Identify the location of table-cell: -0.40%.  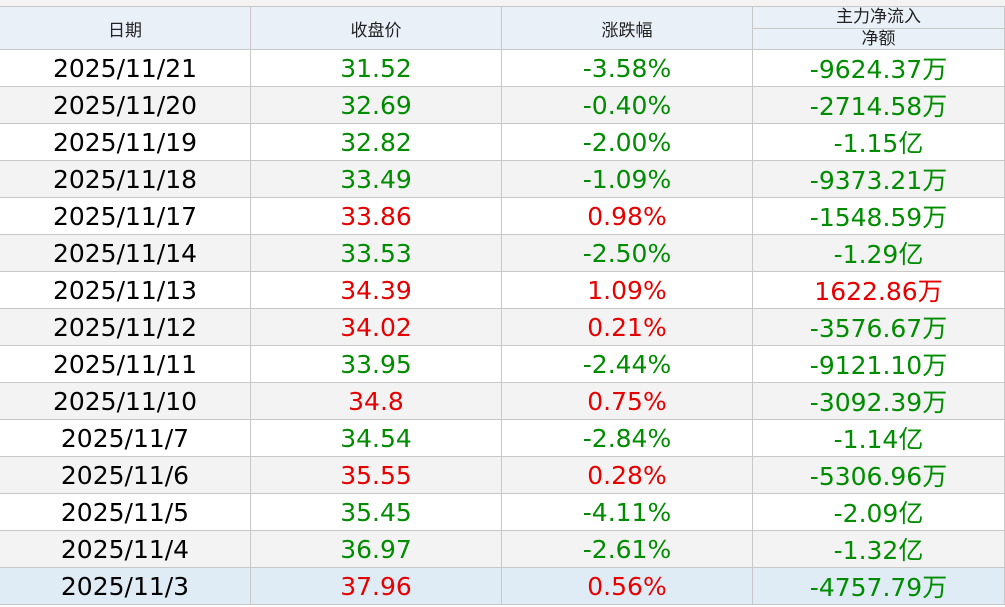
(627, 105).